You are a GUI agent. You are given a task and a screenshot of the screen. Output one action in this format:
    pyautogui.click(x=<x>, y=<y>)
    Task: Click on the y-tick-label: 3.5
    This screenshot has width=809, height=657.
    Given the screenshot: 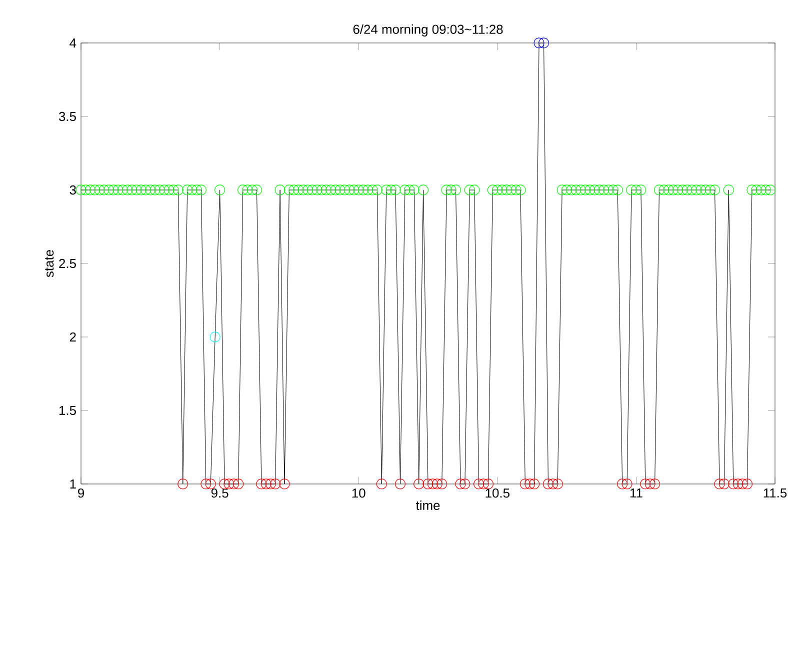 What is the action you would take?
    pyautogui.click(x=67, y=117)
    